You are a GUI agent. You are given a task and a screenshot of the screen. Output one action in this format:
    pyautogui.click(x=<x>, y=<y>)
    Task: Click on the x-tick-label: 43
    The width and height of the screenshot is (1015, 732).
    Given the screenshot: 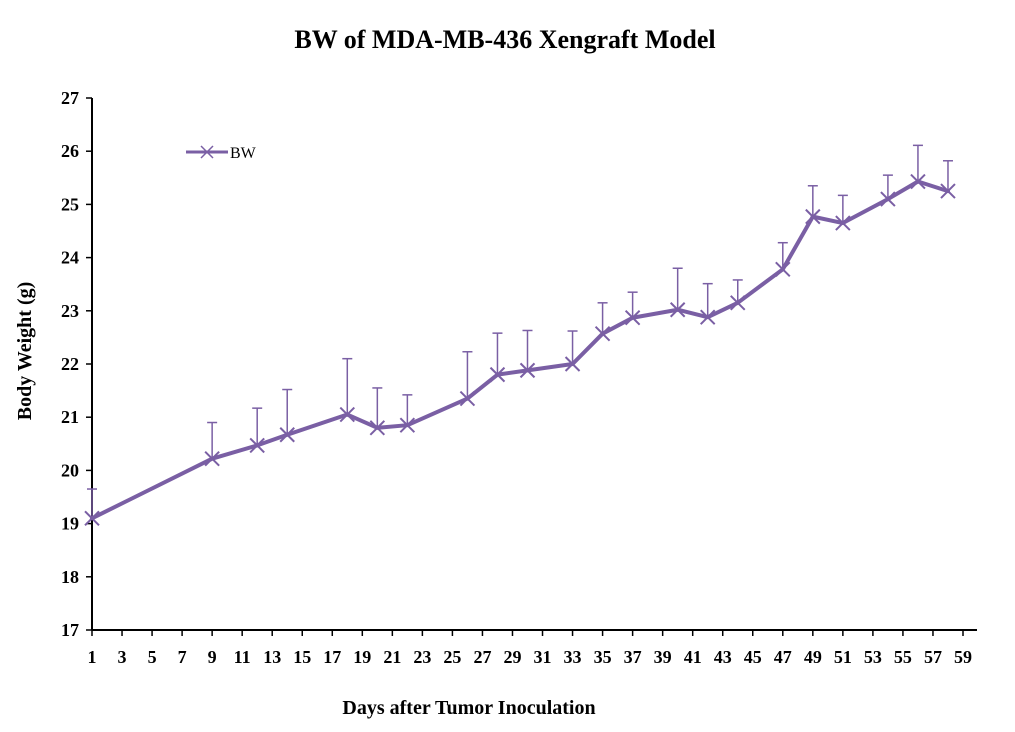 What is the action you would take?
    pyautogui.click(x=723, y=657)
    